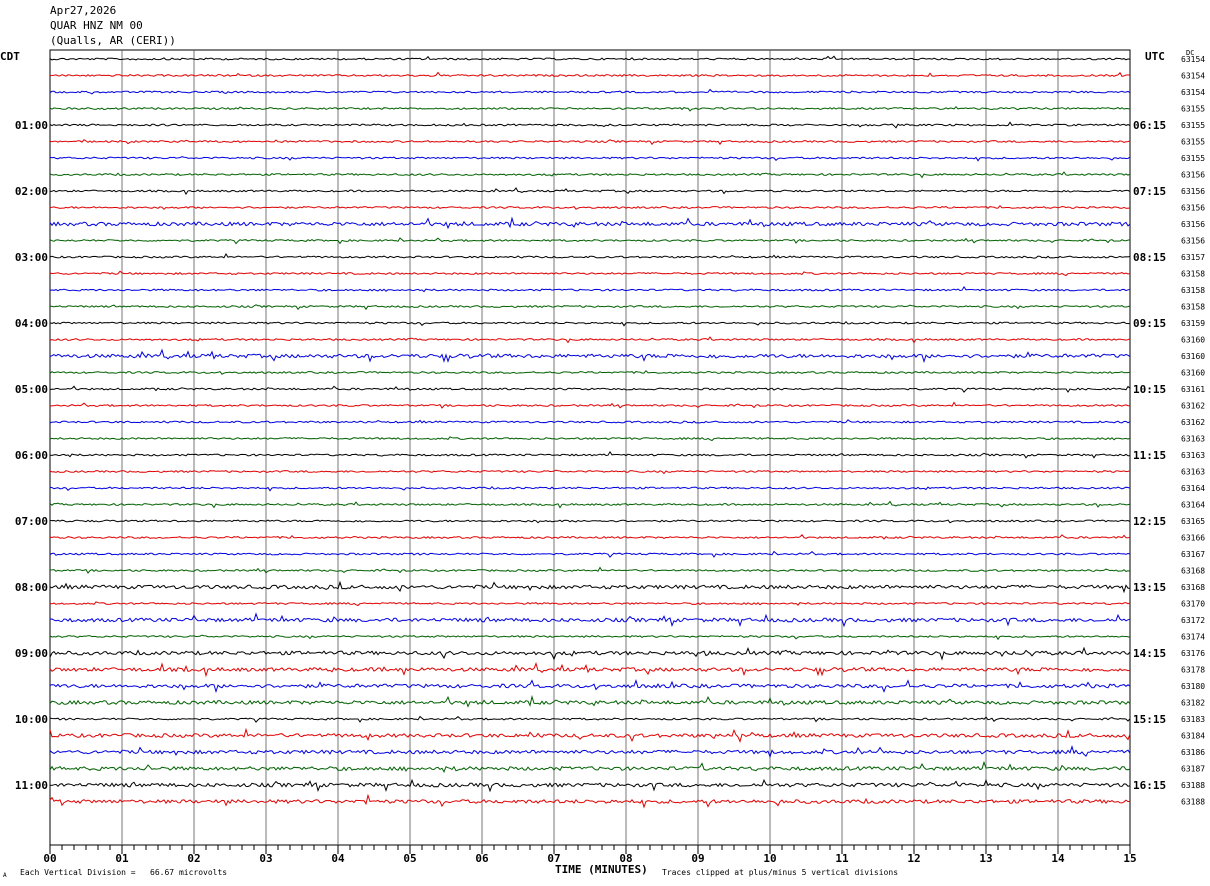  What do you see at coordinates (5, 875) in the screenshot?
I see `corner-mark: A` at bounding box center [5, 875].